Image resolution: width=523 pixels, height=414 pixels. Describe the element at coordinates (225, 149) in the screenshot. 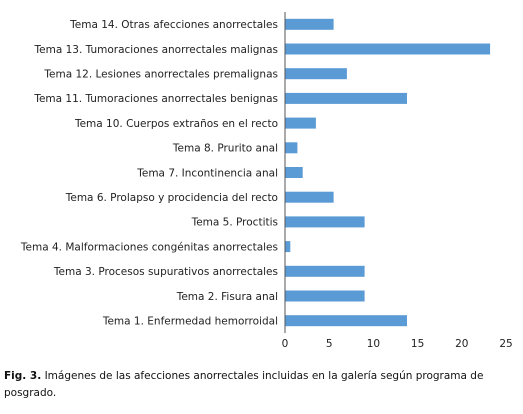

I see `category-label: Tema 8. Prurito anal` at that location.